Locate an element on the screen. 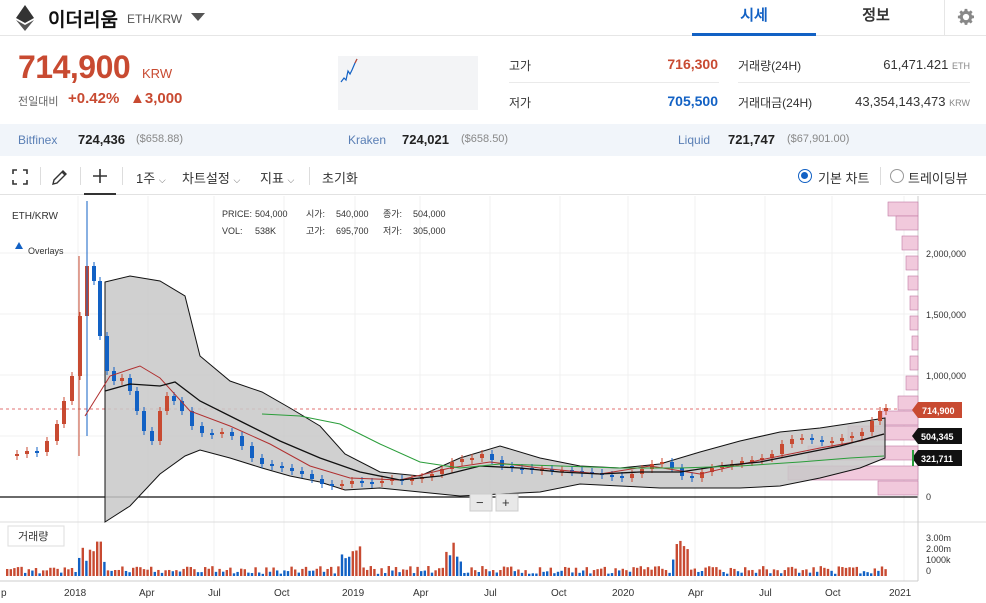  sparkline-chart is located at coordinates (408, 83).